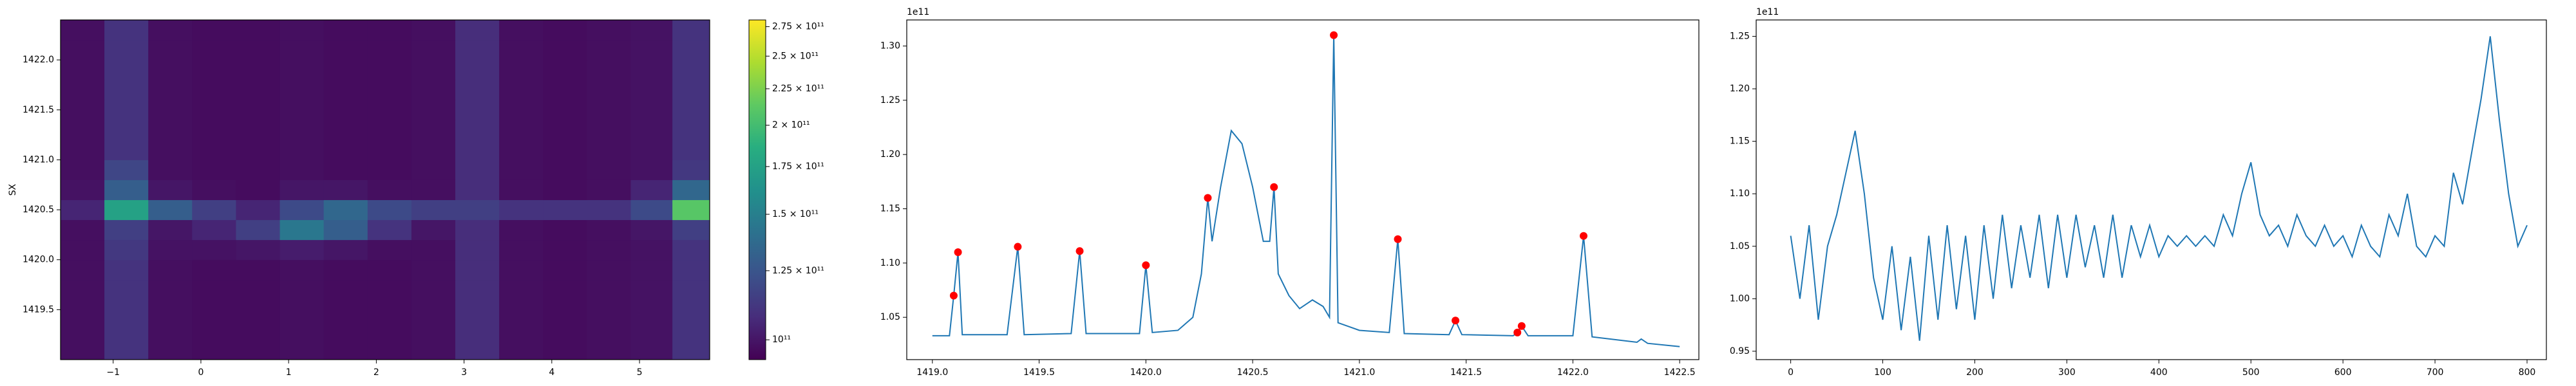 Image resolution: width=2576 pixels, height=386 pixels. Describe the element at coordinates (1680, 372) in the screenshot. I see `x-tick-label: 1422.5` at that location.